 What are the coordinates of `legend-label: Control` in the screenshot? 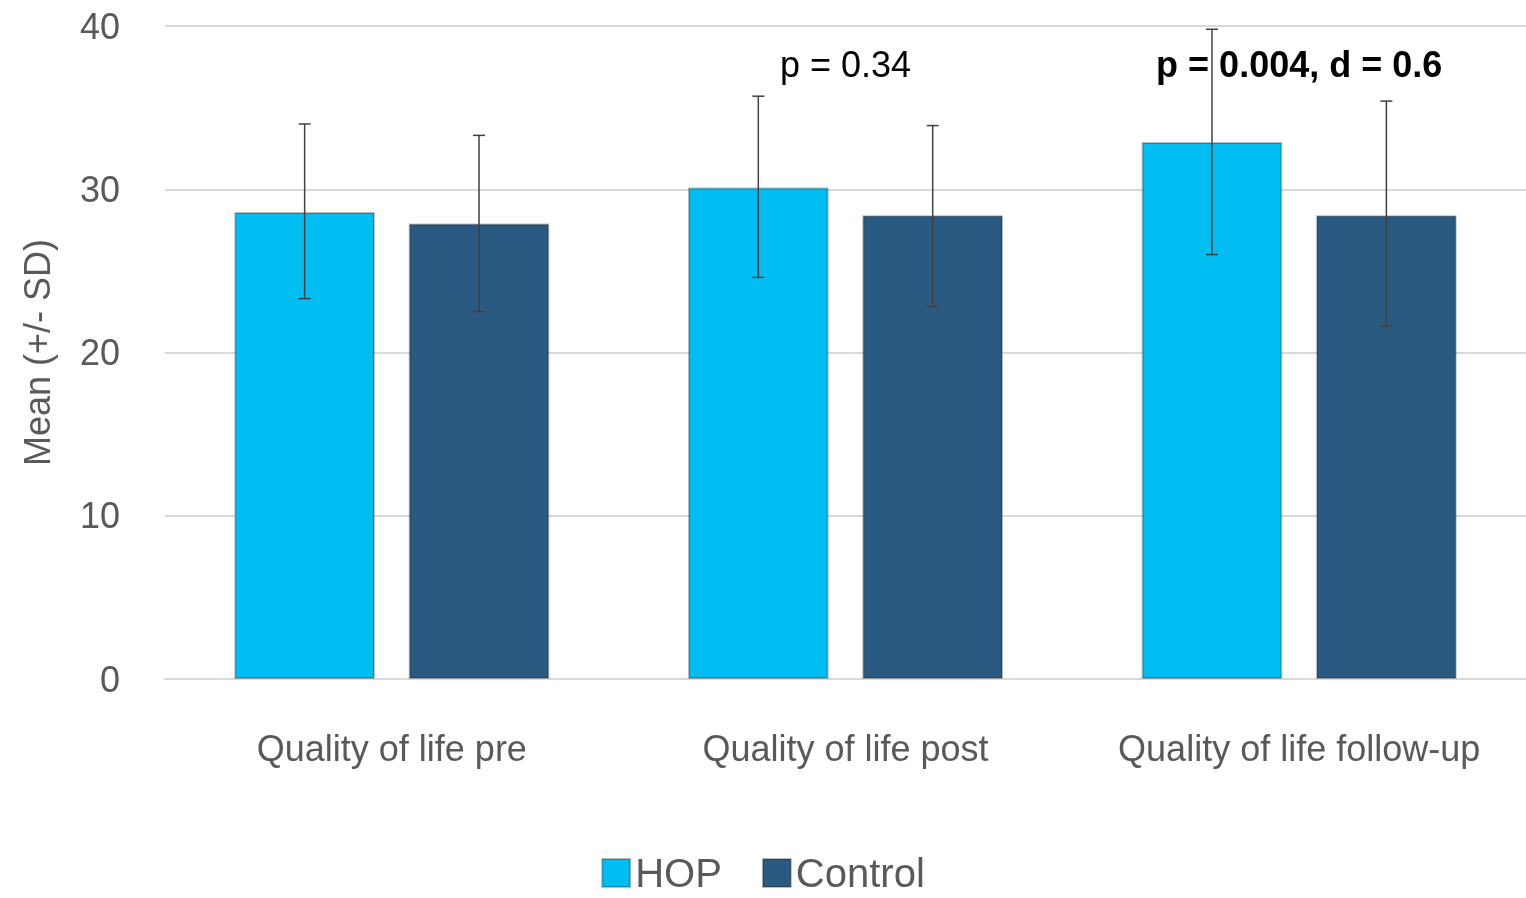 It's located at (860, 873).